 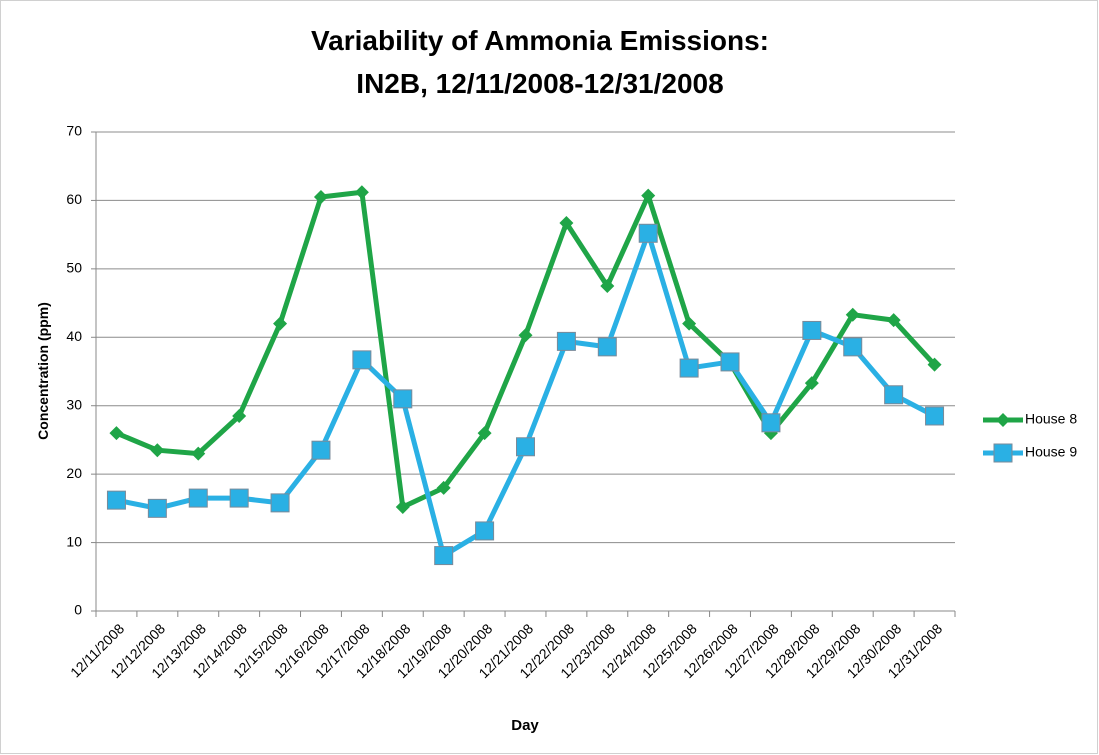 I want to click on legend-label: House 8, so click(x=1051, y=419).